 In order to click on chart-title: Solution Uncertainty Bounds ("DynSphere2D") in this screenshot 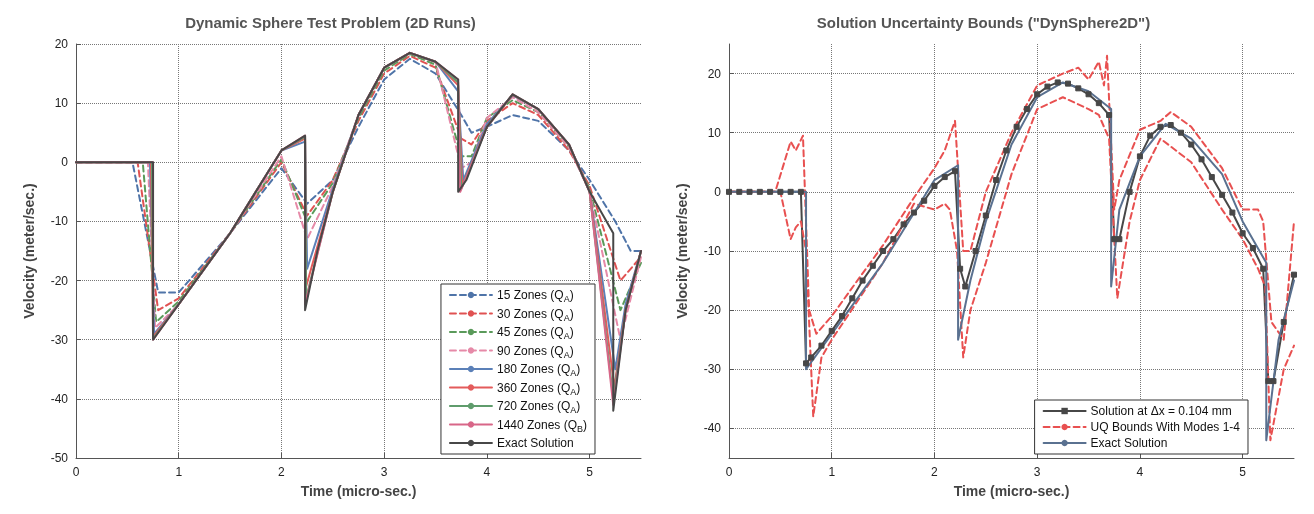, I will do `click(983, 22)`.